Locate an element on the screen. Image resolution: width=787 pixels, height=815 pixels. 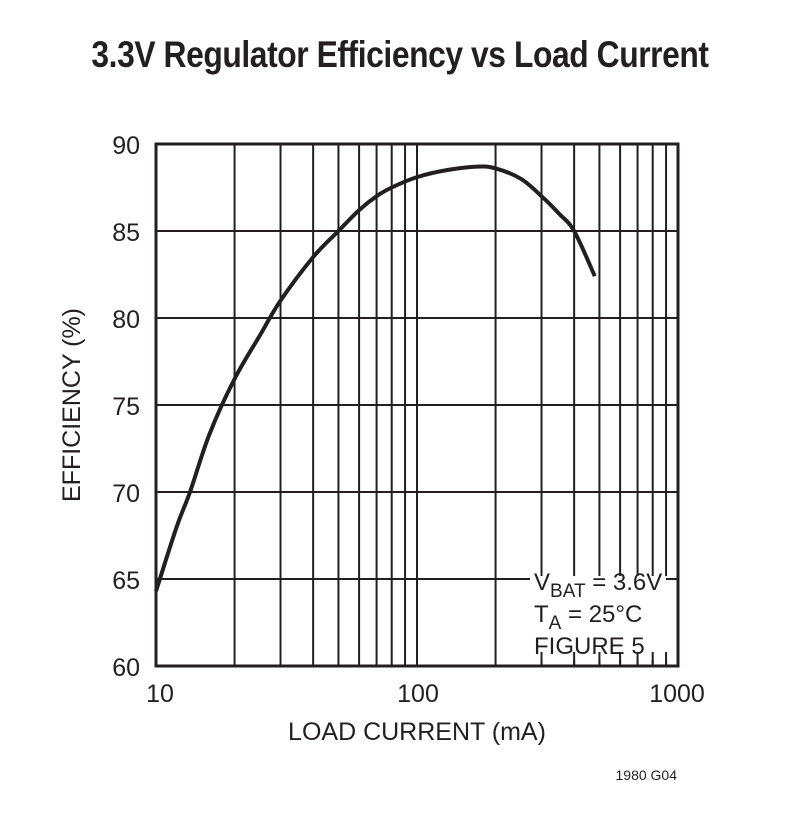
x-tick-1000: 1000 is located at coordinates (677, 694).